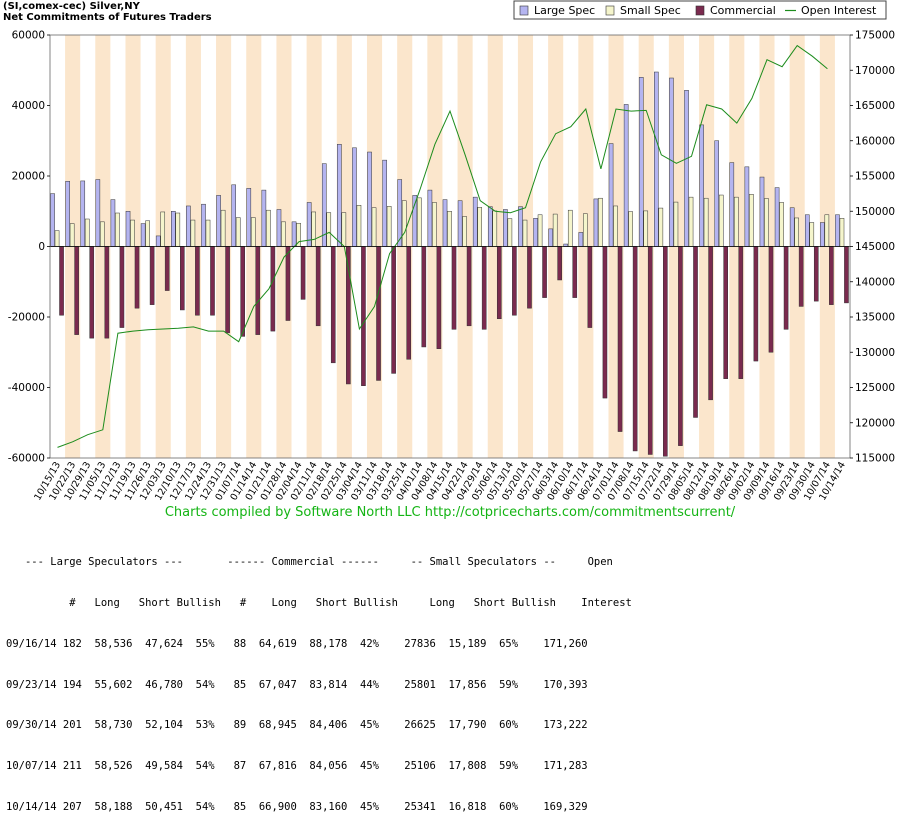  What do you see at coordinates (26, 388) in the screenshot?
I see `y-tick-label: -40000` at bounding box center [26, 388].